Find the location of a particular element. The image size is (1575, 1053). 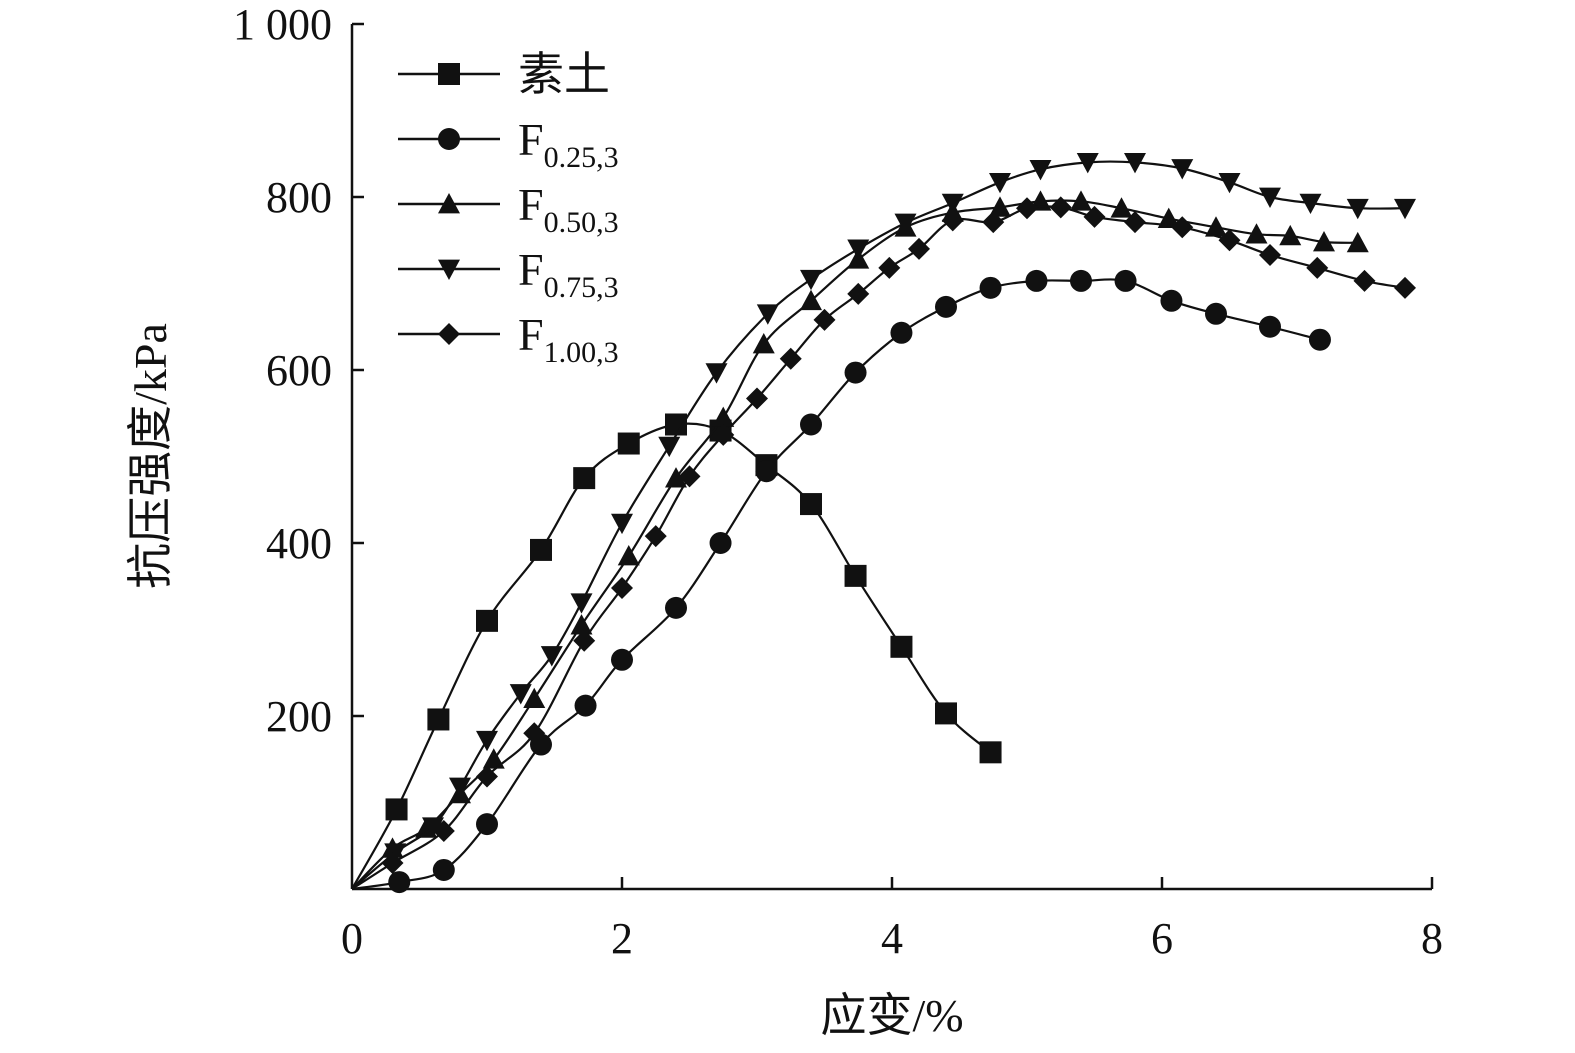

legend-label: F0.25,3 is located at coordinates (568, 144).